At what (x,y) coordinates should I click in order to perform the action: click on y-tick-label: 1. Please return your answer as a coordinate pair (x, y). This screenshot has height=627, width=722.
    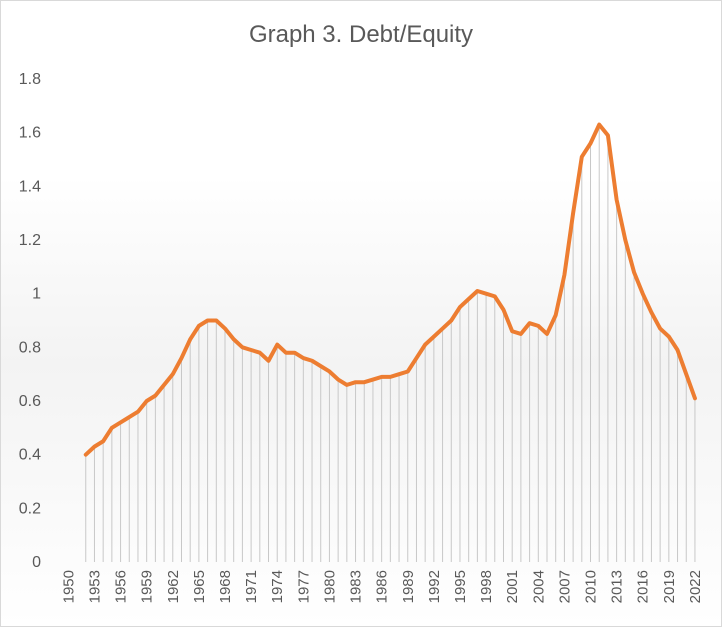
    Looking at the image, I should click on (36, 294).